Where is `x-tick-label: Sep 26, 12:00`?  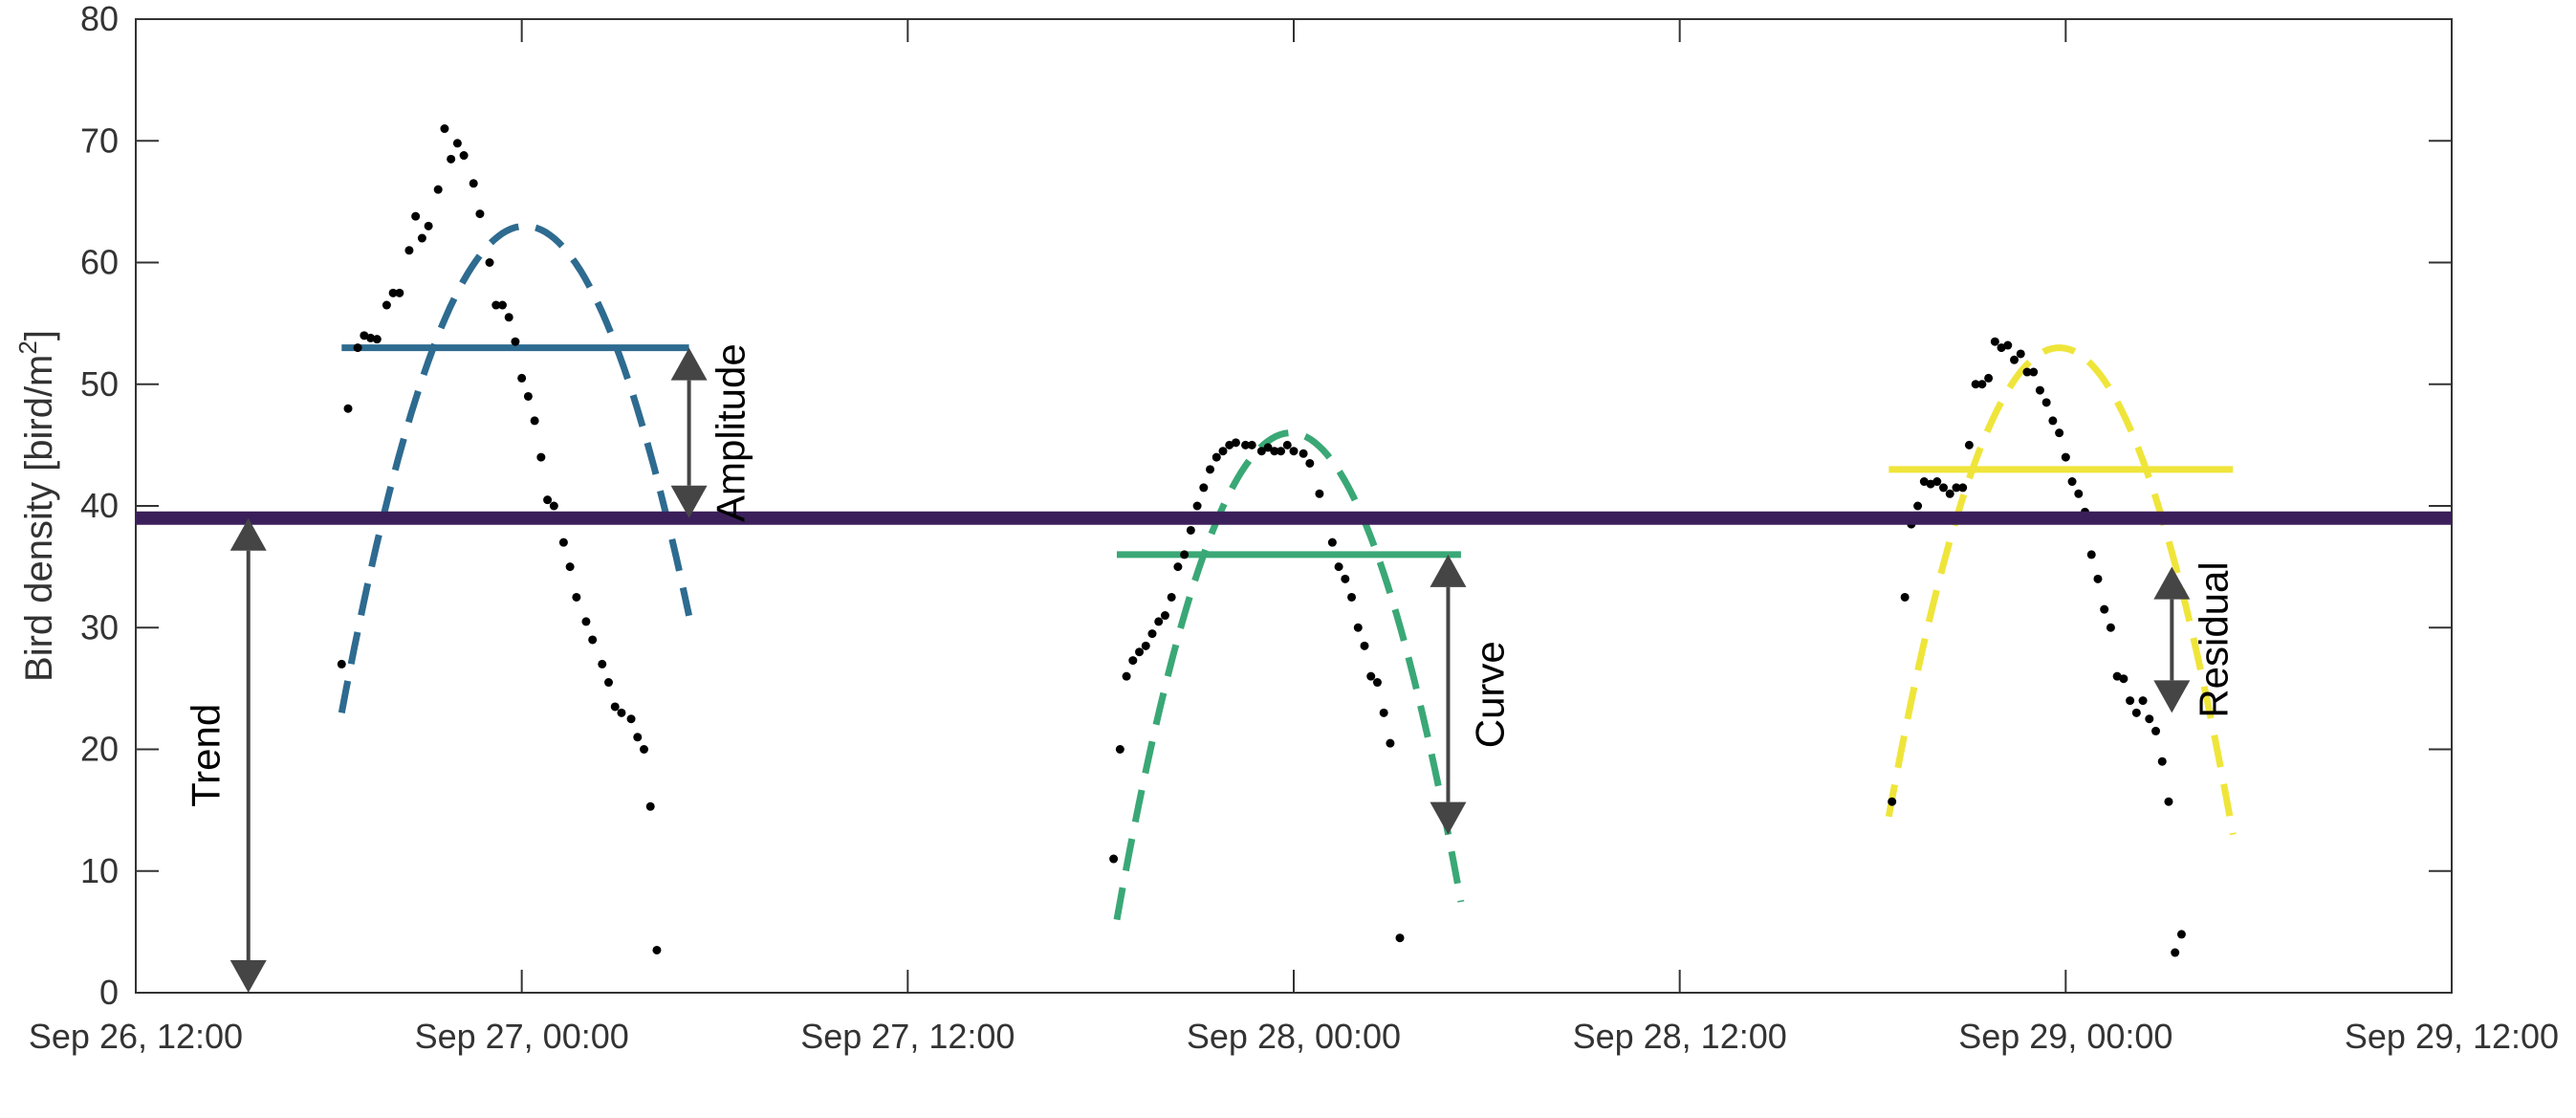 x-tick-label: Sep 26, 12:00 is located at coordinates (136, 1036).